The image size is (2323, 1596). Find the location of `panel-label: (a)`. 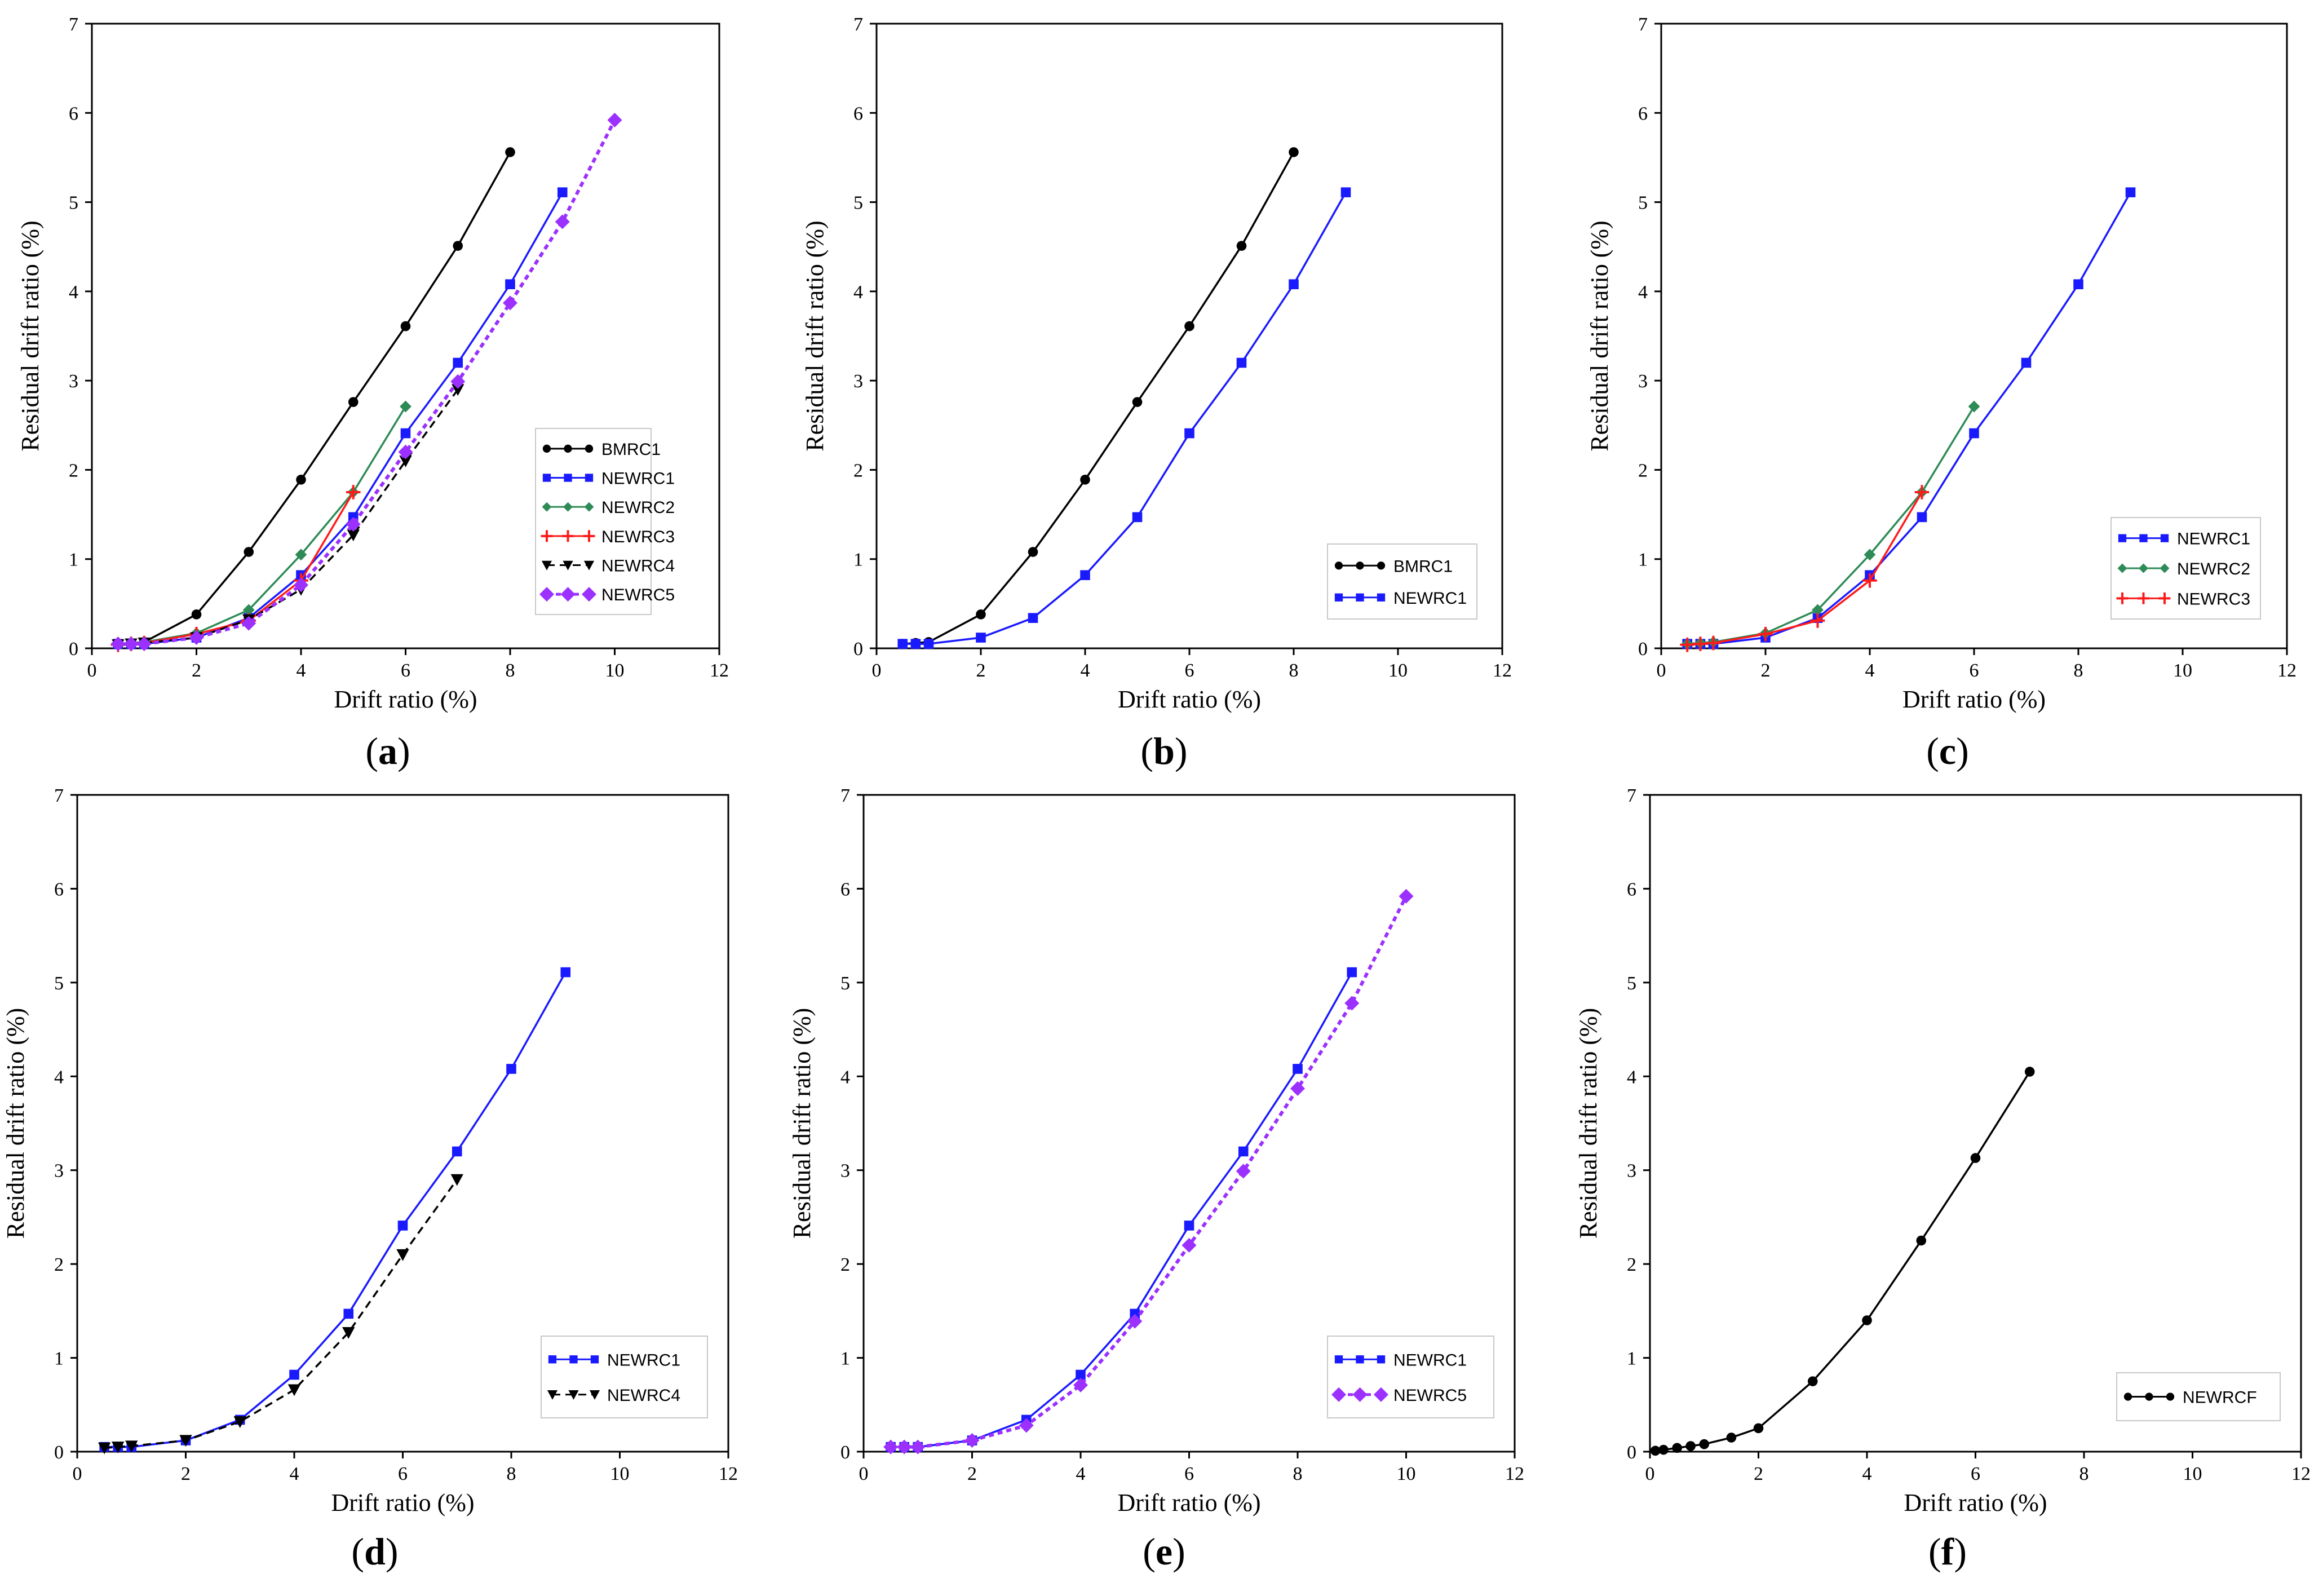

panel-label: (a) is located at coordinates (387, 751).